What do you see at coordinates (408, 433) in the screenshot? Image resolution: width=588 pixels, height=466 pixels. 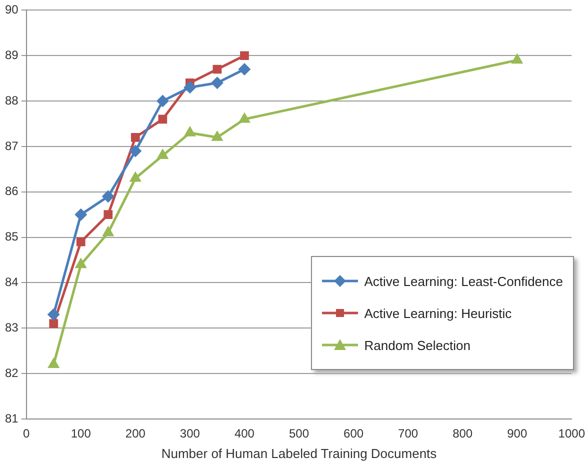 I see `x-tick-label: 700` at bounding box center [408, 433].